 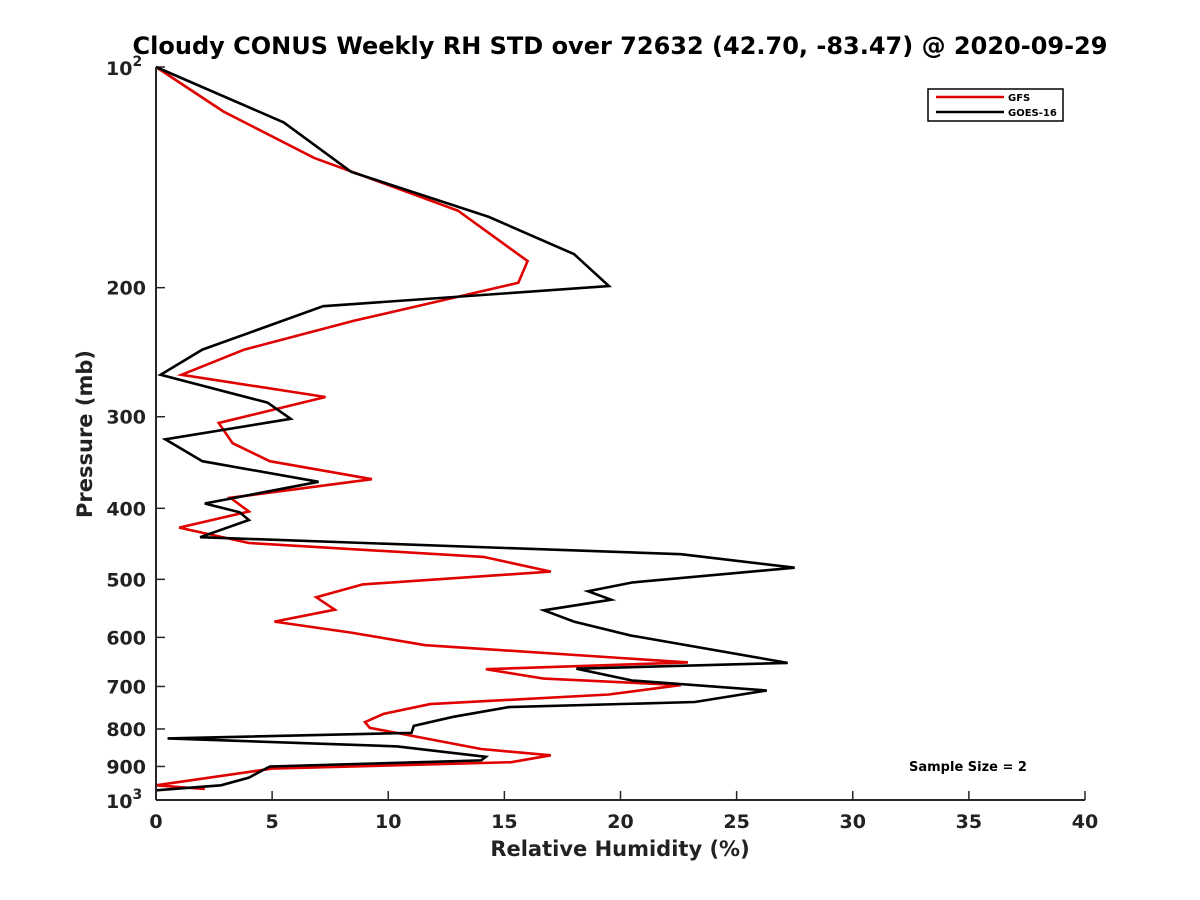 What do you see at coordinates (137, 795) in the screenshot?
I see `y-tick-label-exponent: 3` at bounding box center [137, 795].